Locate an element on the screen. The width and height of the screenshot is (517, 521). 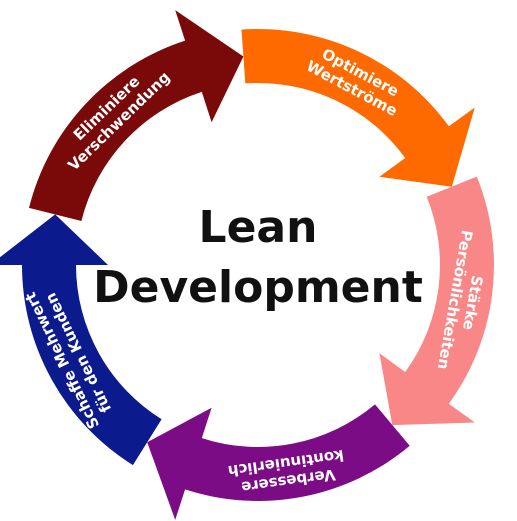
arrow-optimize-value-streams is located at coordinates (358, 108).